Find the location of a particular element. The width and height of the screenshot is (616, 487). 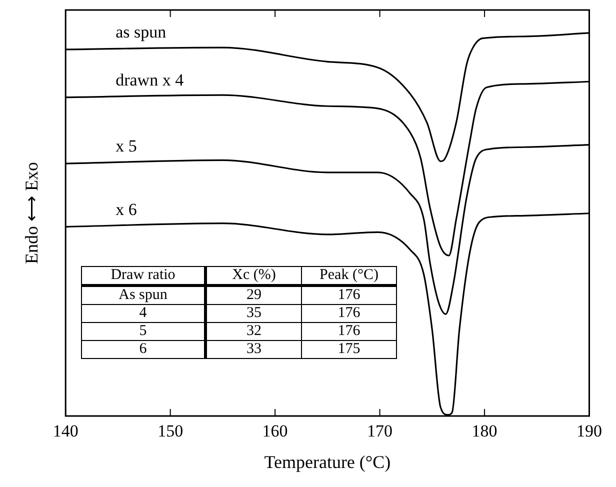

annotation: Peak (°C) is located at coordinates (349, 276).